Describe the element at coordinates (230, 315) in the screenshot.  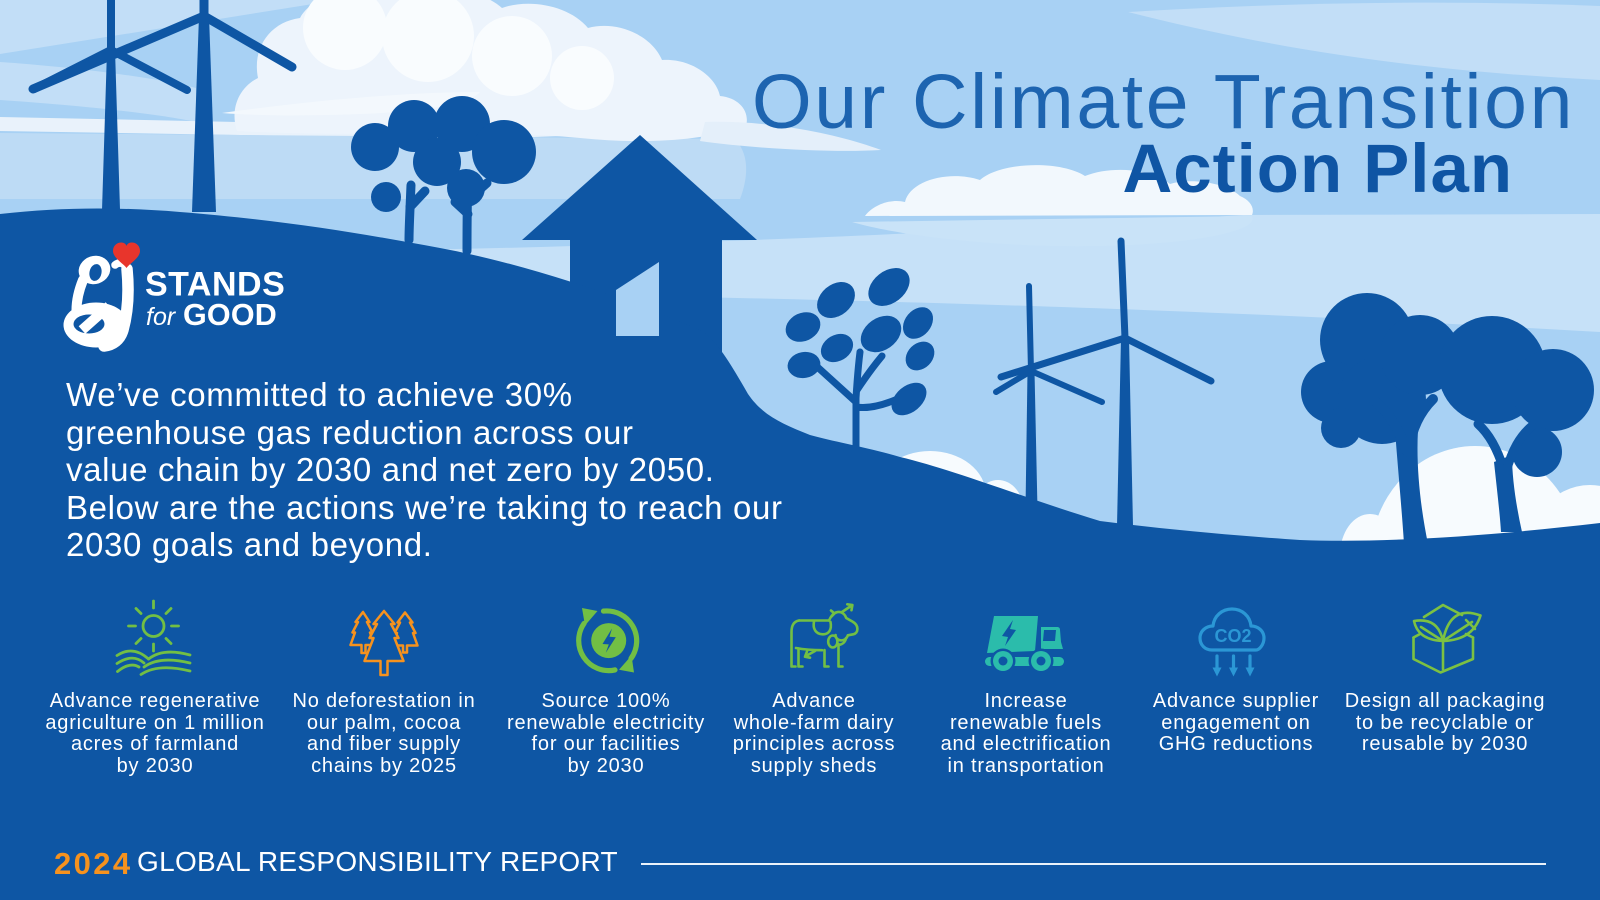
I see `svg-text: GOOD` at that location.